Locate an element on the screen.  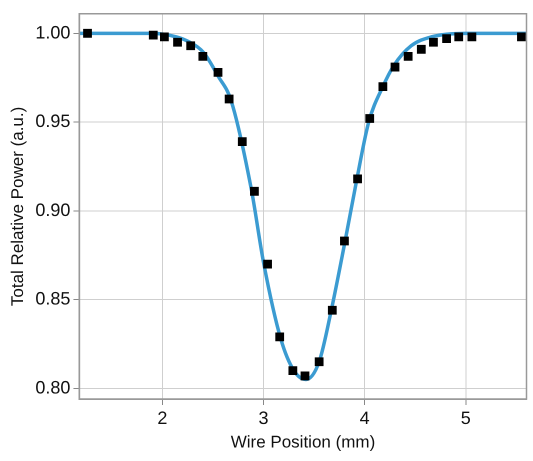
y-tick-label: 0.80 is located at coordinates (52, 387).